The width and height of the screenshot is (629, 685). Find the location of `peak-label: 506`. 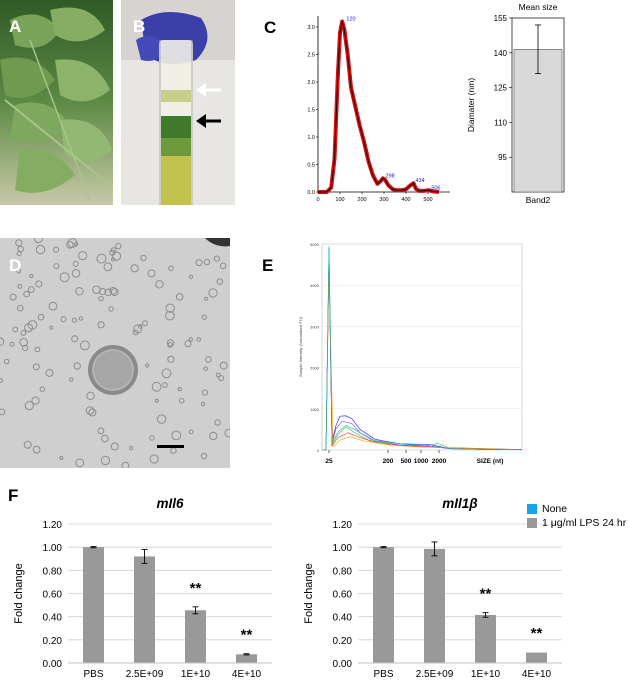

peak-label: 506 is located at coordinates (435, 188).